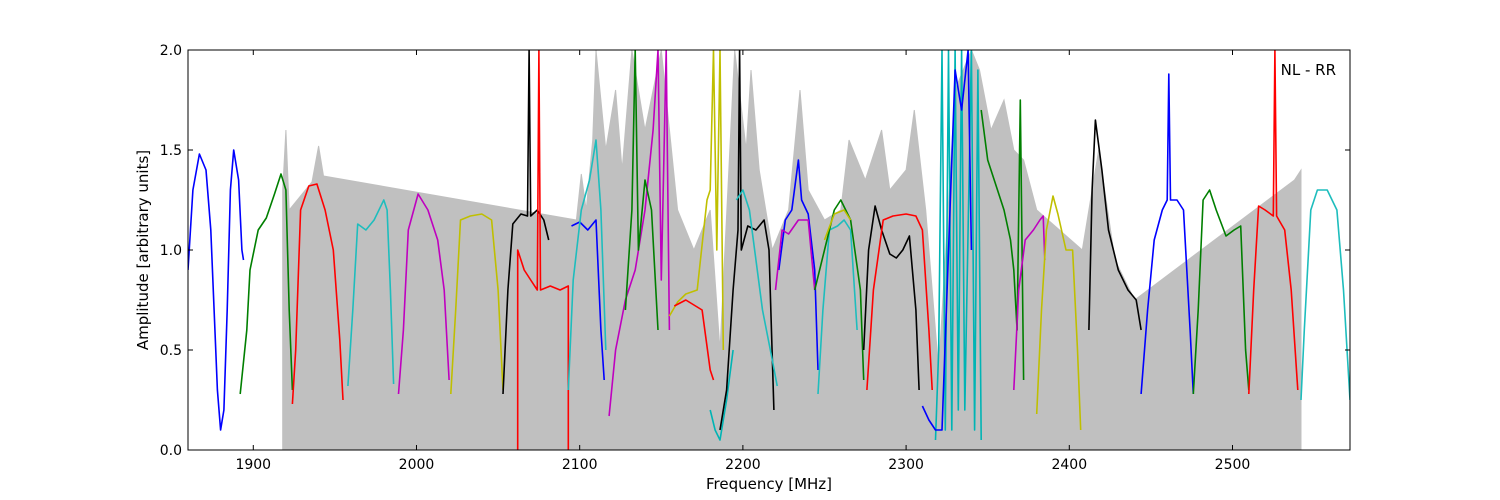  Describe the element at coordinates (171, 351) in the screenshot. I see `y-tick-label: 0.5` at that location.